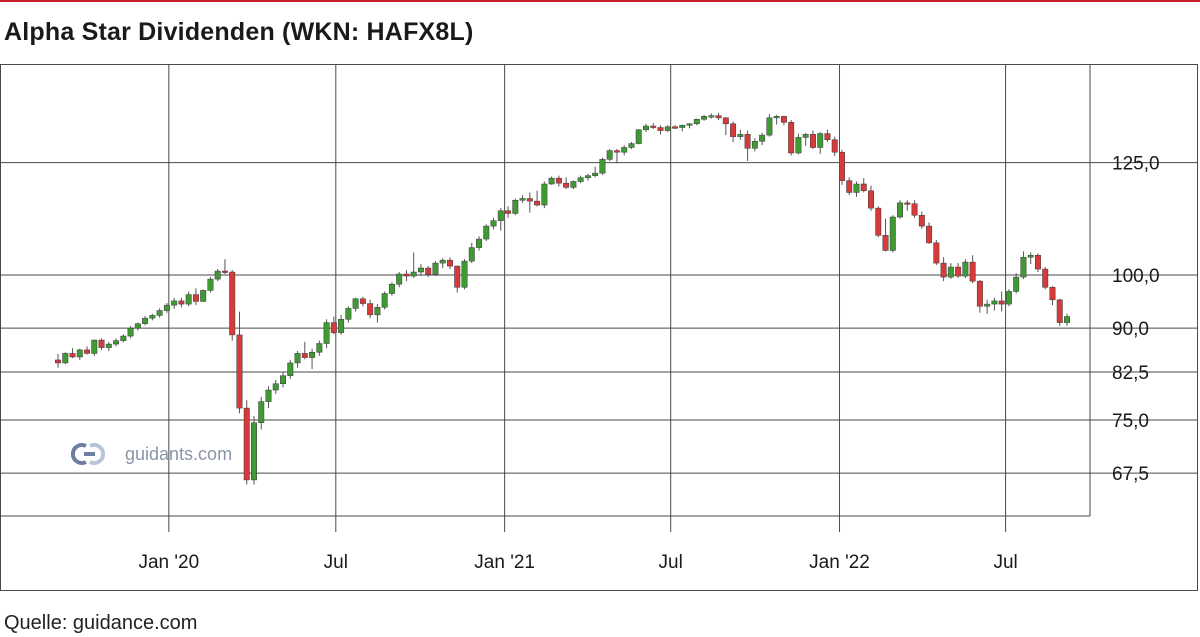 The image size is (1200, 637). What do you see at coordinates (1136, 320) in the screenshot?
I see `y-axis-ticks: 67,5 75,0 82,5 90,0 100,0 125,0` at bounding box center [1136, 320].